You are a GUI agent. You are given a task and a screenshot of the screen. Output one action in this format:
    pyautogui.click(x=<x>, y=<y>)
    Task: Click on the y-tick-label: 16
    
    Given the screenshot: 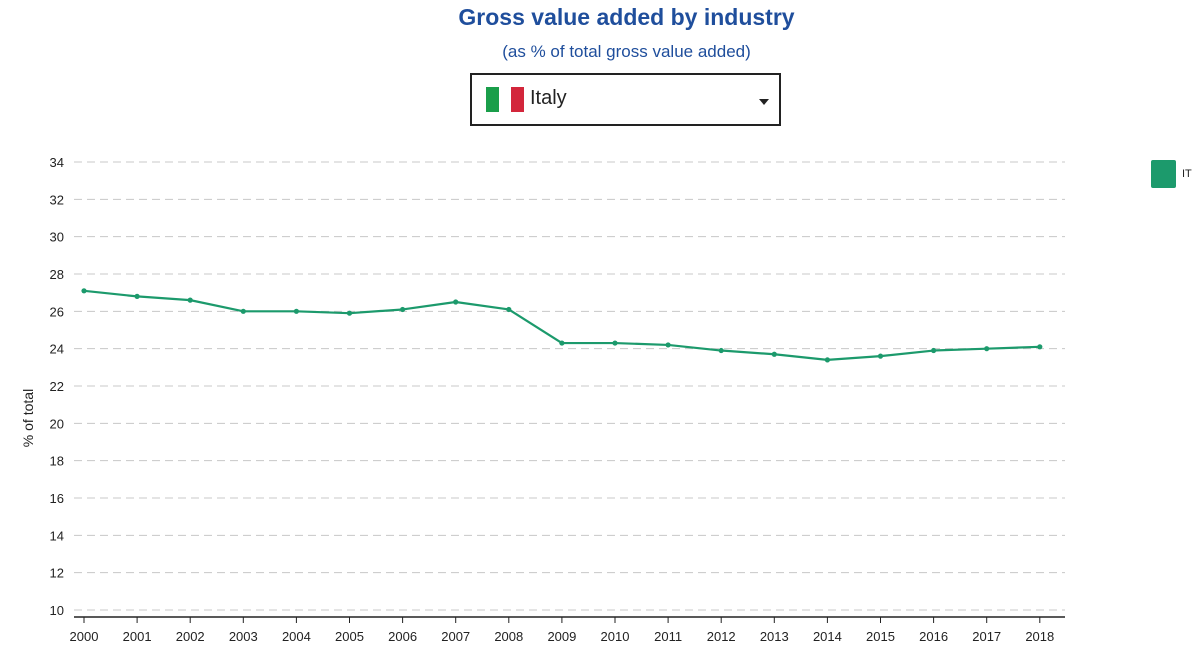 What is the action you would take?
    pyautogui.click(x=57, y=498)
    